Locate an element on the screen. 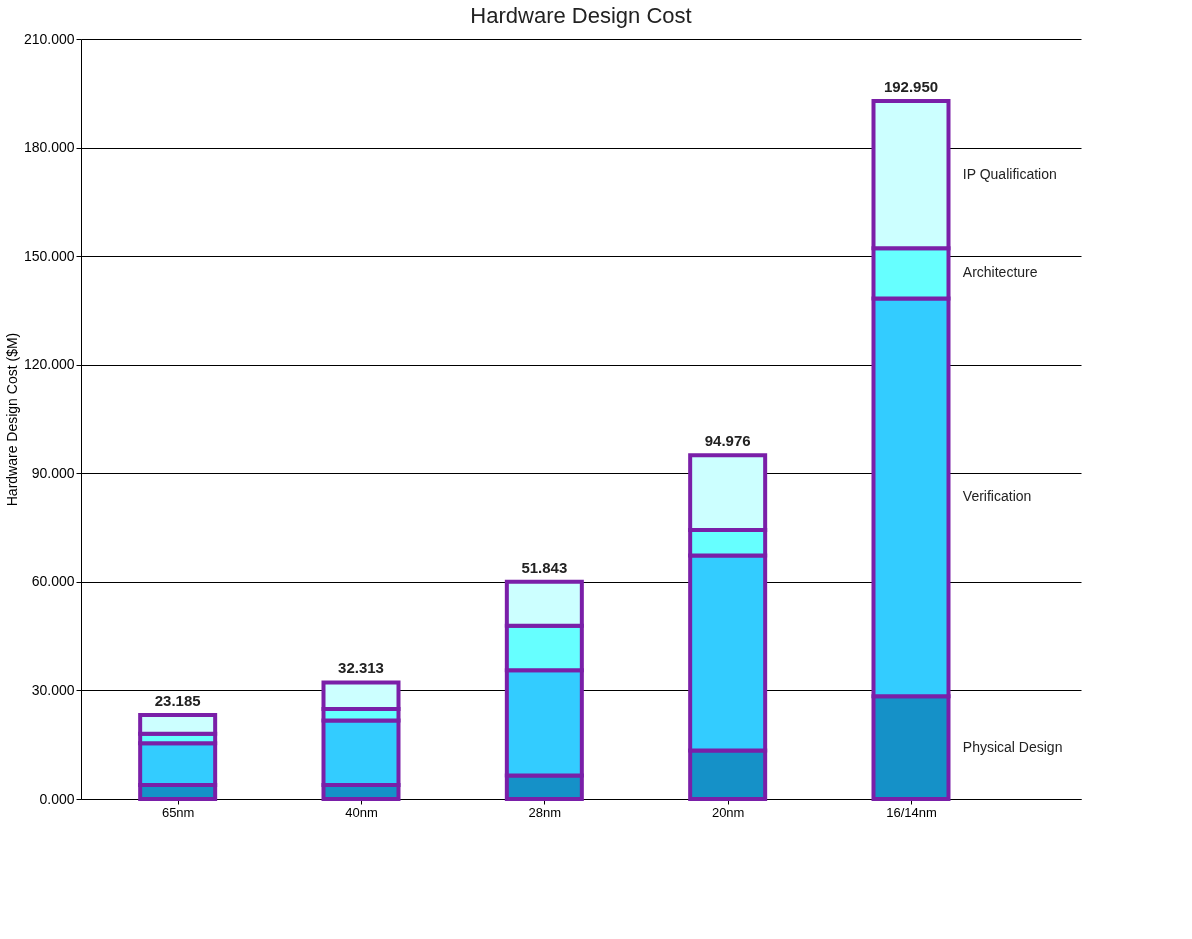 This screenshot has width=1192, height=939. x-tick-label: 65nm is located at coordinates (178, 812).